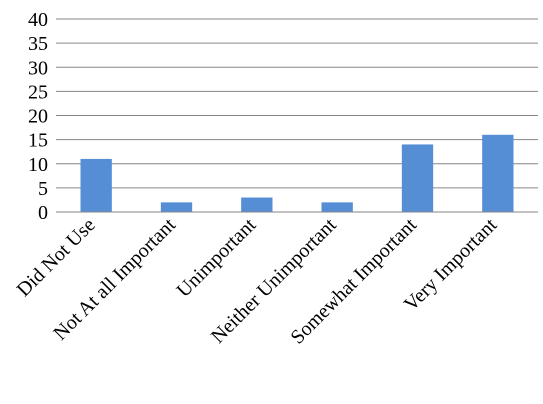 The width and height of the screenshot is (543, 404). What do you see at coordinates (38, 68) in the screenshot?
I see `y-tick-label: 30` at bounding box center [38, 68].